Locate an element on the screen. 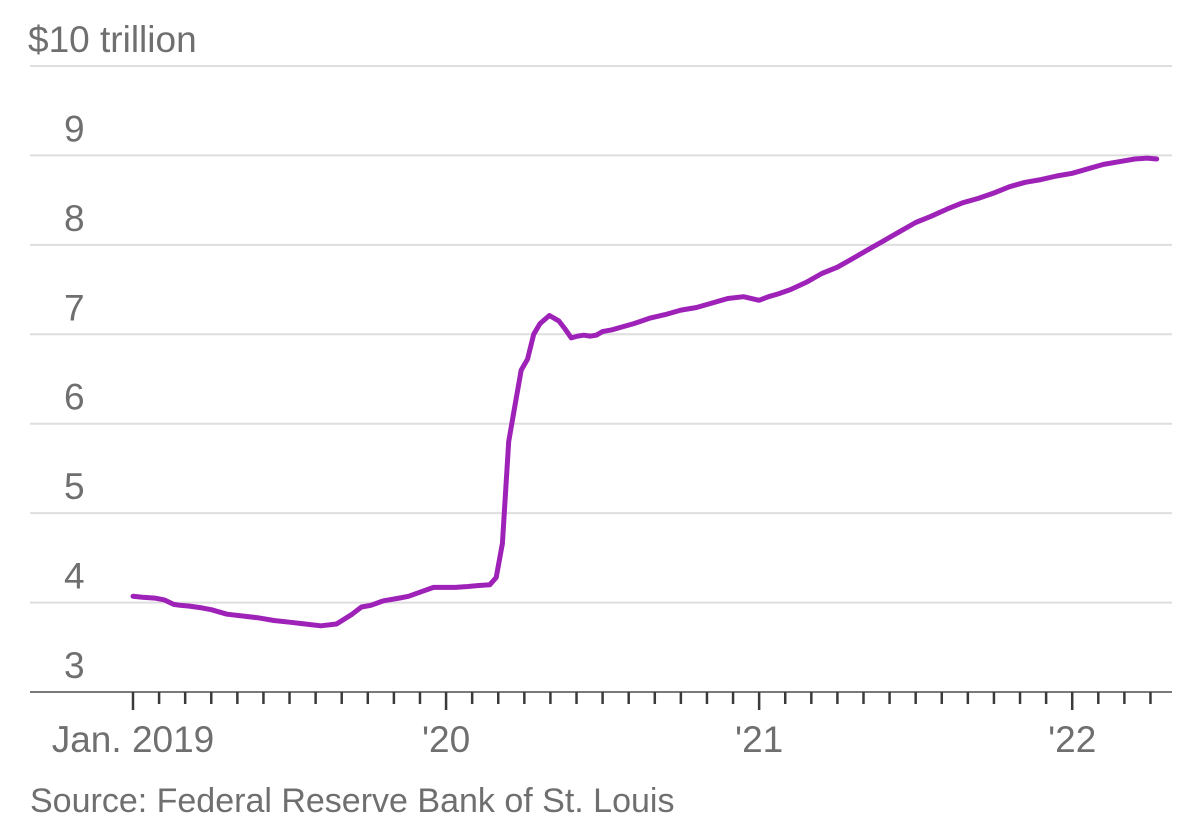 The width and height of the screenshot is (1200, 834). y-tick-label-9: 9 is located at coordinates (74, 128).